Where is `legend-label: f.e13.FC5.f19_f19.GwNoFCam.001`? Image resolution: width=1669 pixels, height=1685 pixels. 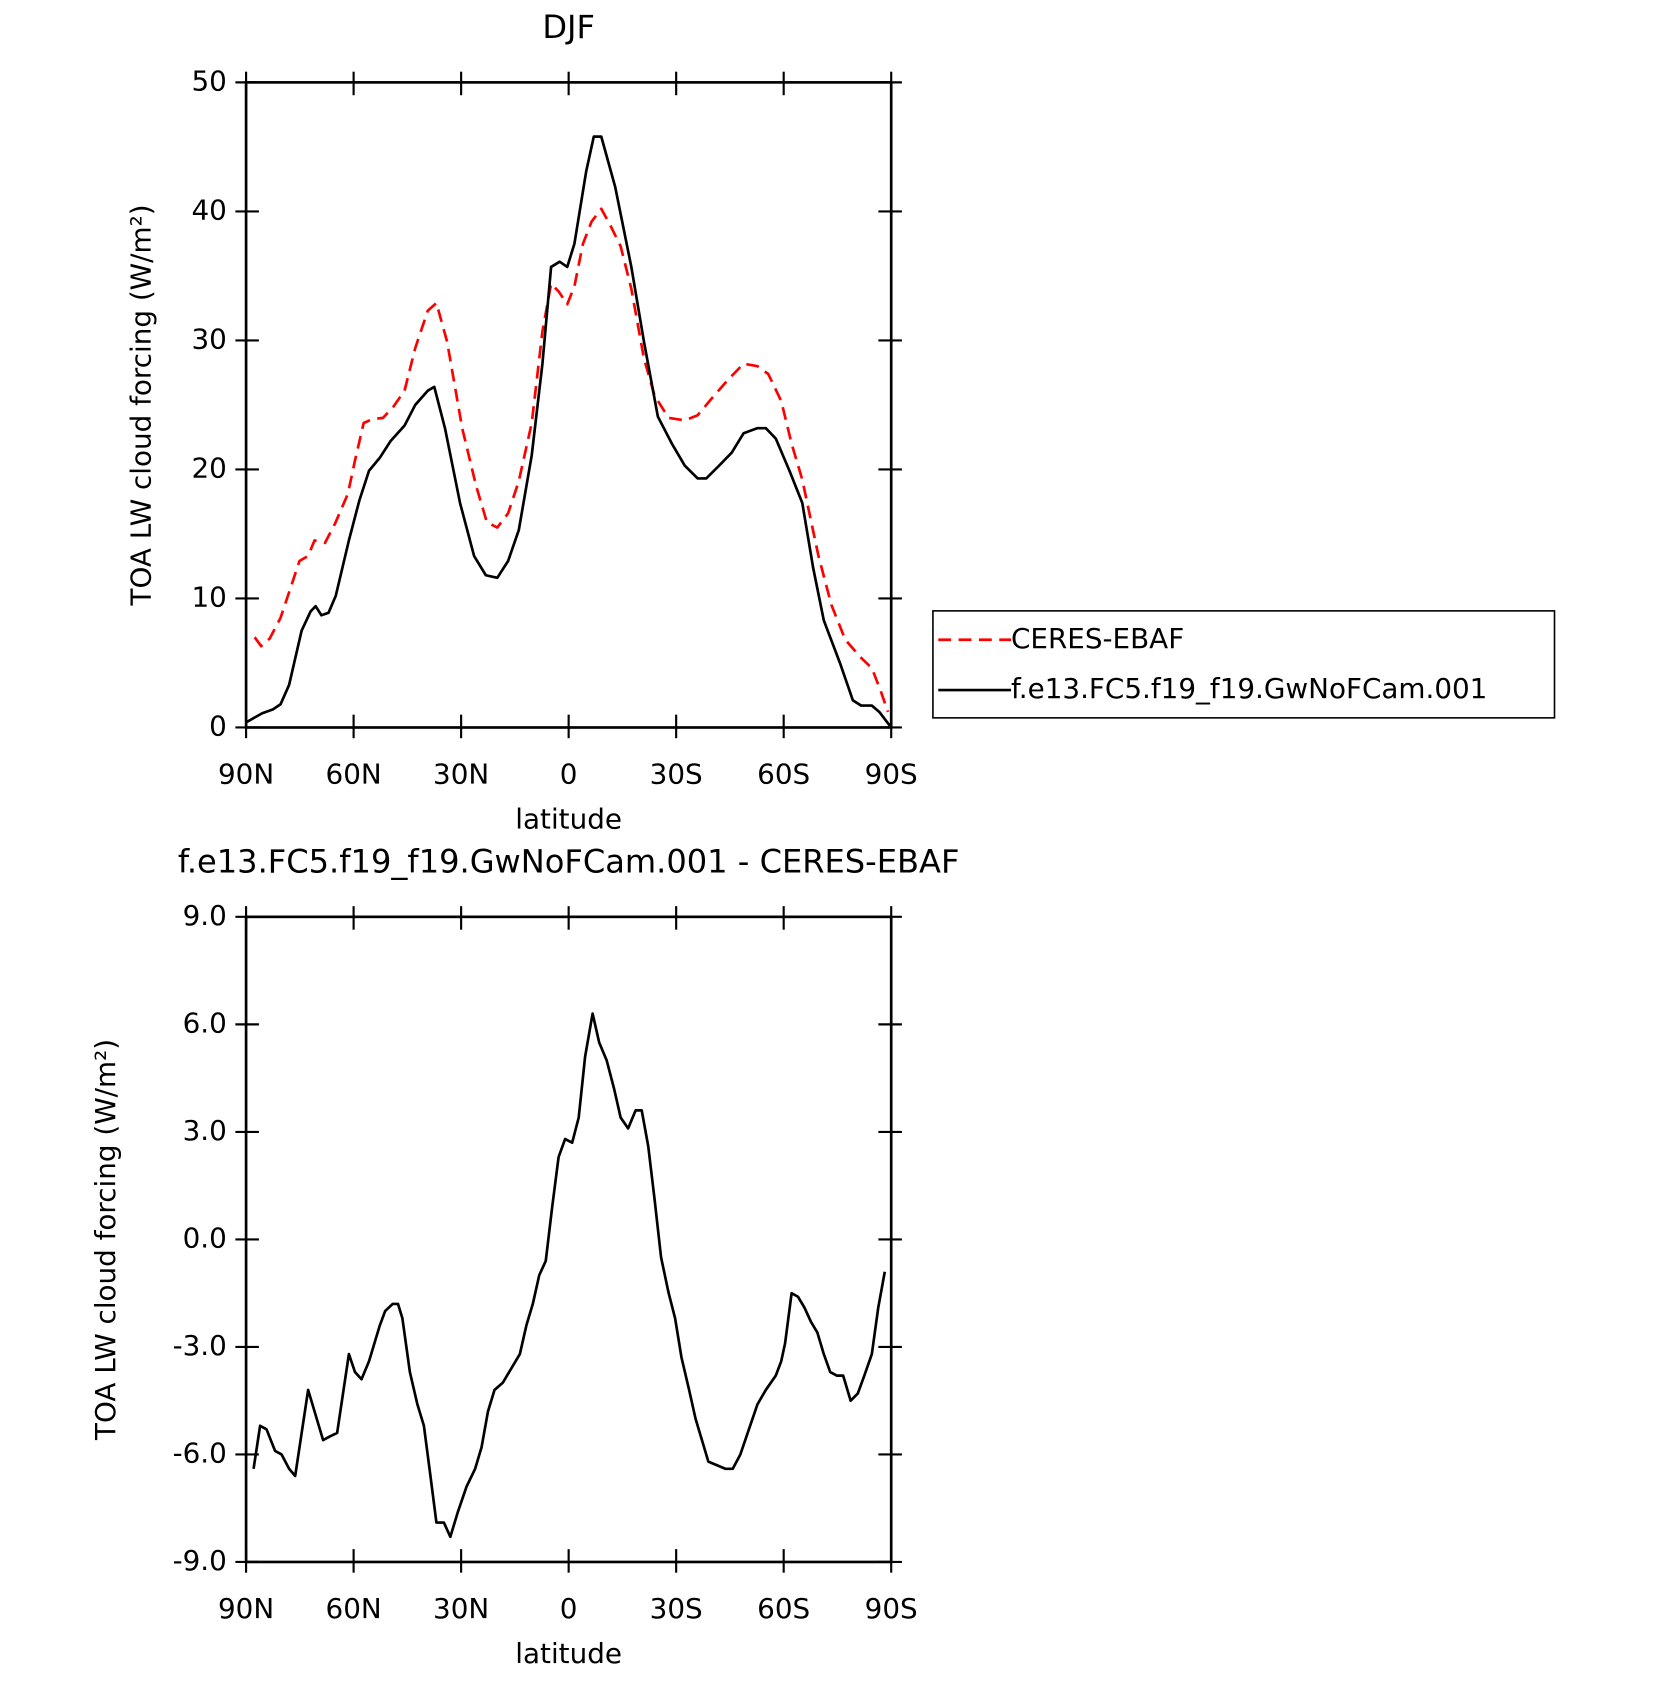 legend-label: f.e13.FC5.f19_f19.GwNoFCam.001 is located at coordinates (1249, 688).